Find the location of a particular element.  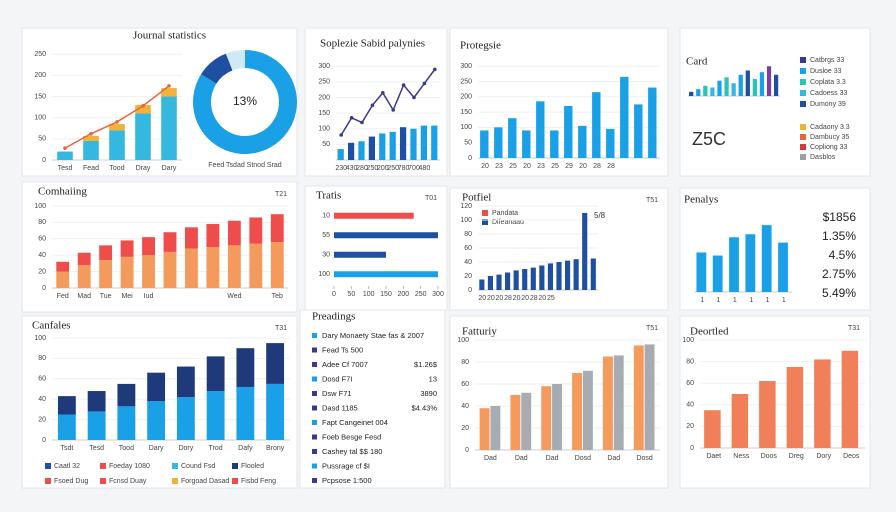

panel-title: Comhaiing is located at coordinates (62, 192).